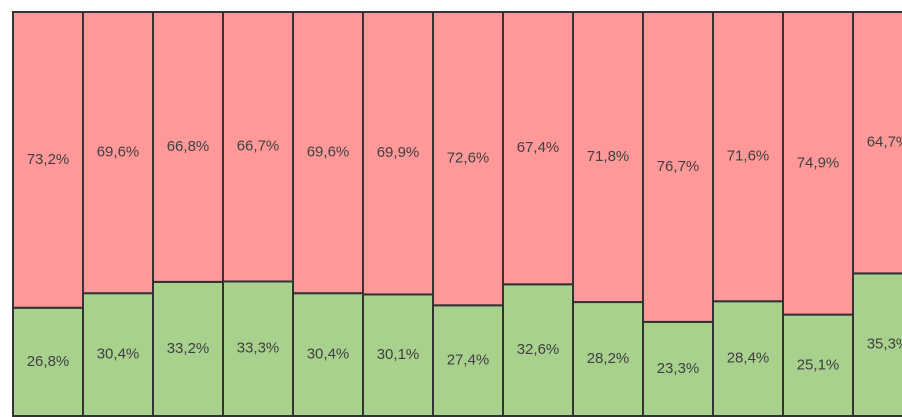 The width and height of the screenshot is (902, 417). I want to click on data-label: 72,6%, so click(468, 158).